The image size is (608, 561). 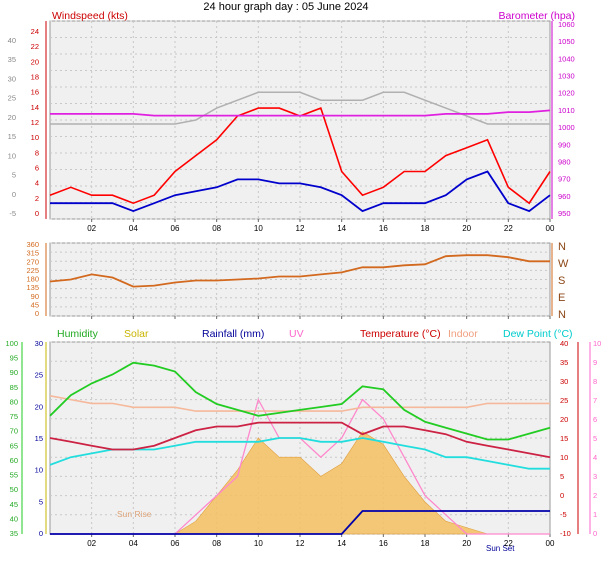 I want to click on temperature-tick-label: 0, so click(x=562, y=495).